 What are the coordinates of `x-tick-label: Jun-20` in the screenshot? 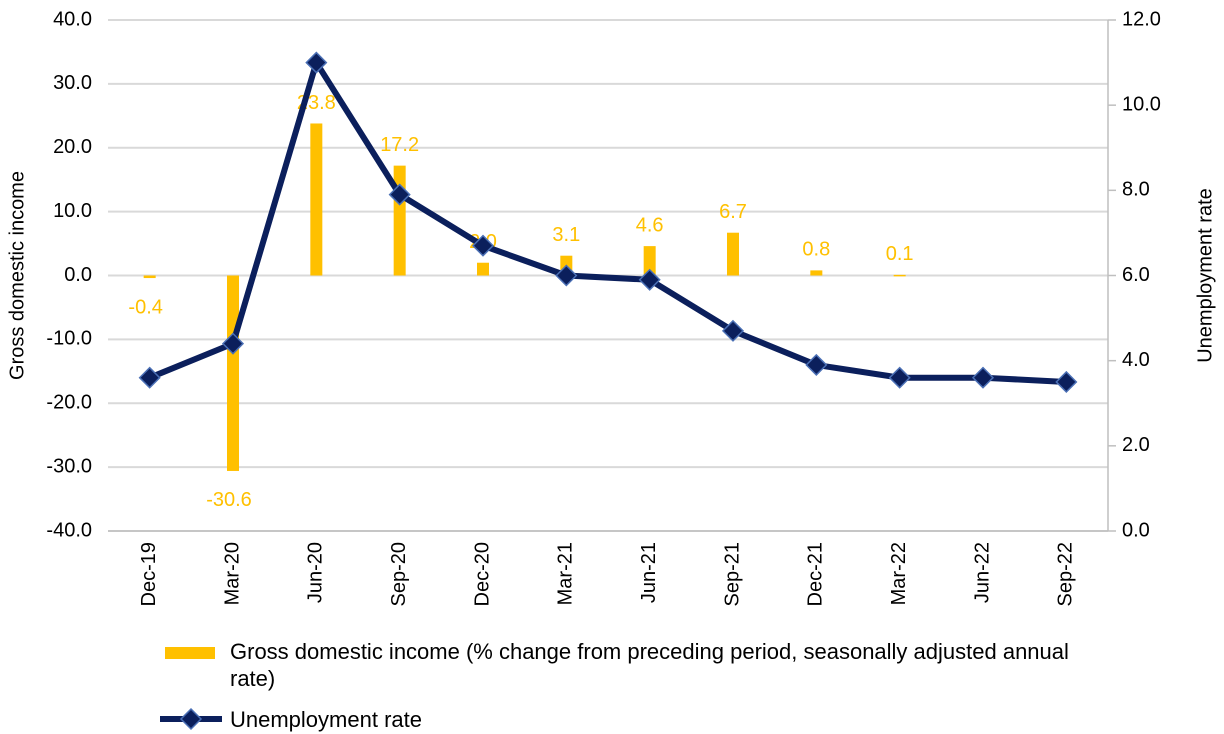 It's located at (316, 572).